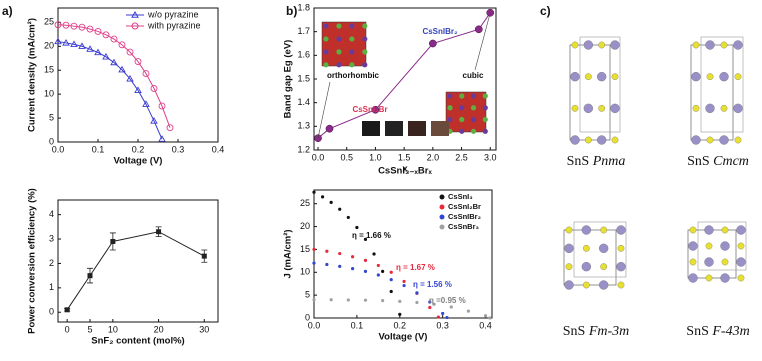 This screenshot has width=762, height=361. What do you see at coordinates (89, 329) in the screenshot?
I see `x-tick-label: 5` at bounding box center [89, 329].